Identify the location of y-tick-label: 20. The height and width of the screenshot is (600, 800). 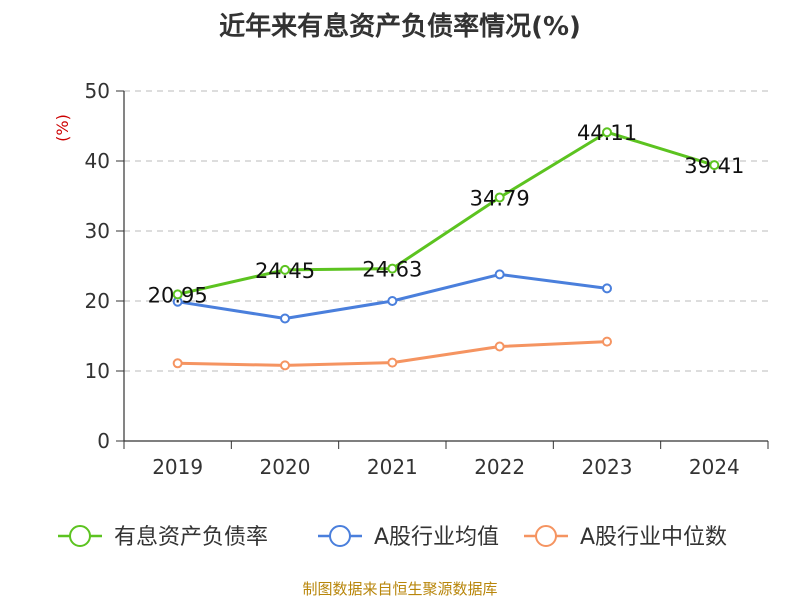
(97, 301).